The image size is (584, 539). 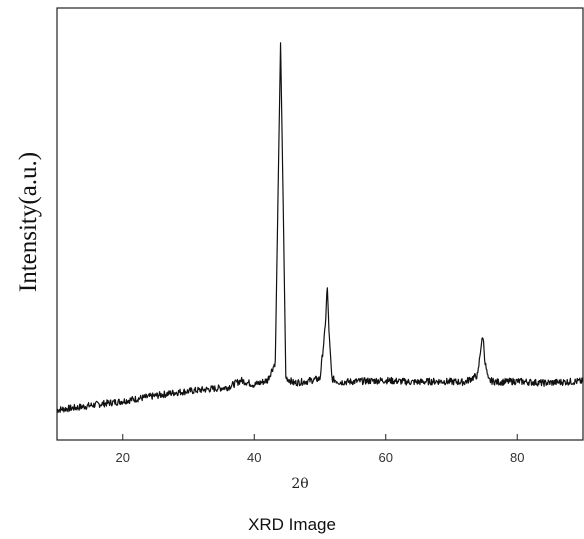 What do you see at coordinates (292, 524) in the screenshot?
I see `figure-caption: XRD Image` at bounding box center [292, 524].